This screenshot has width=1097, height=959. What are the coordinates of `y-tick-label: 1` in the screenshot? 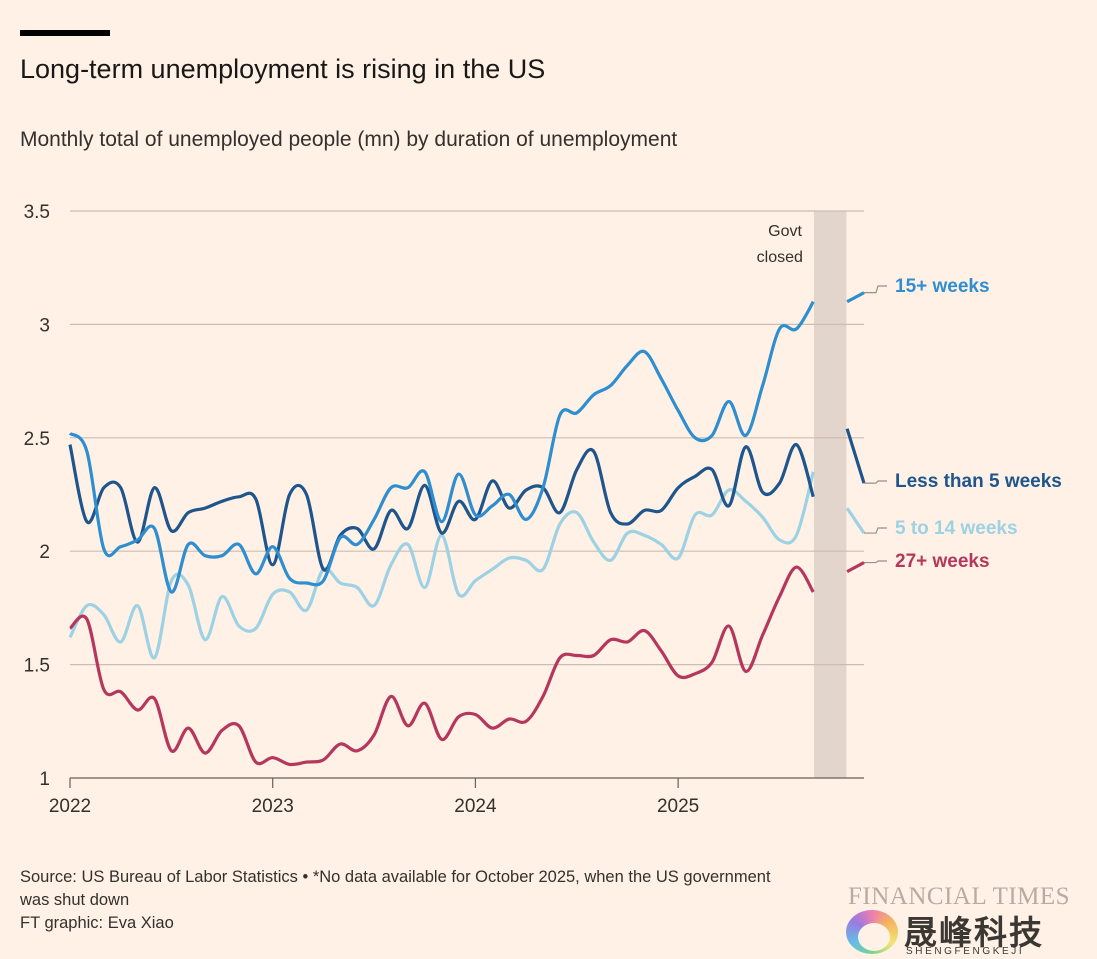 It's located at (44, 779).